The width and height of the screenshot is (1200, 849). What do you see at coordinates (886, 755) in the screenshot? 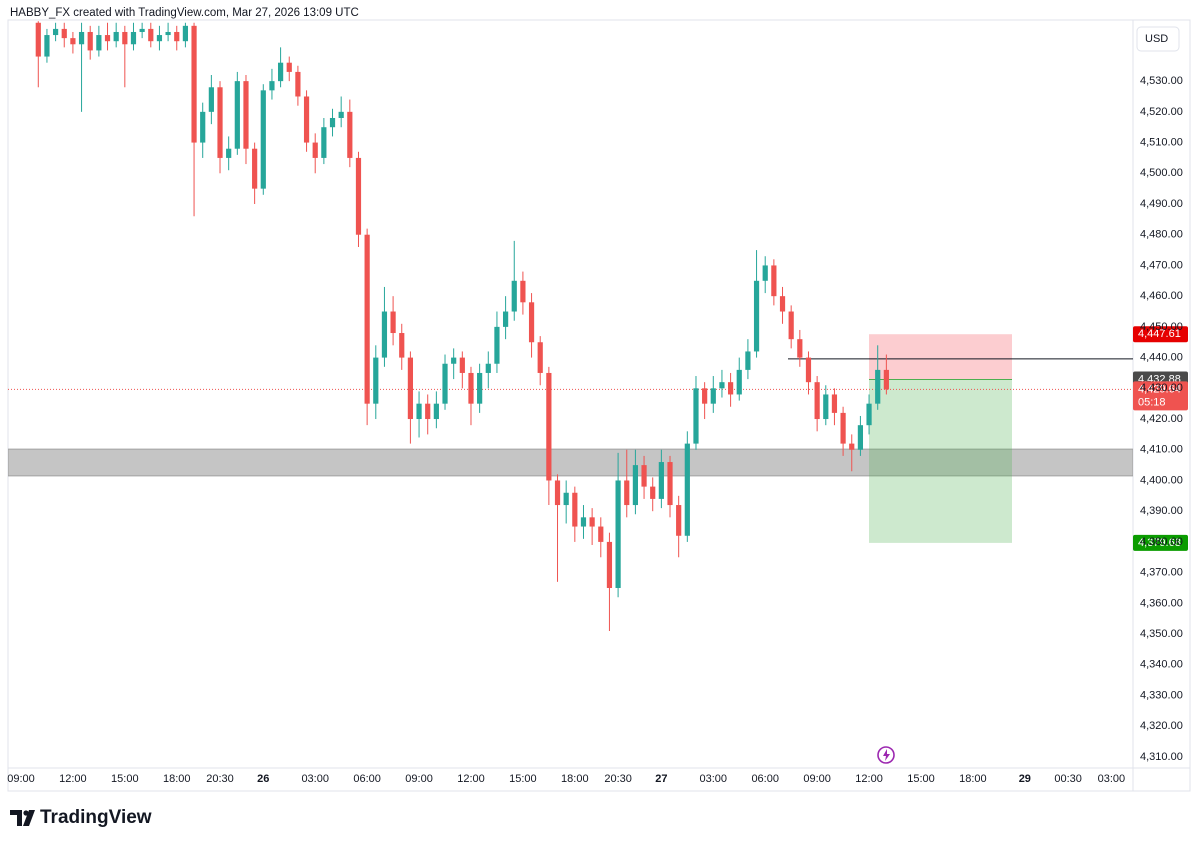
I see `alert-icon` at bounding box center [886, 755].